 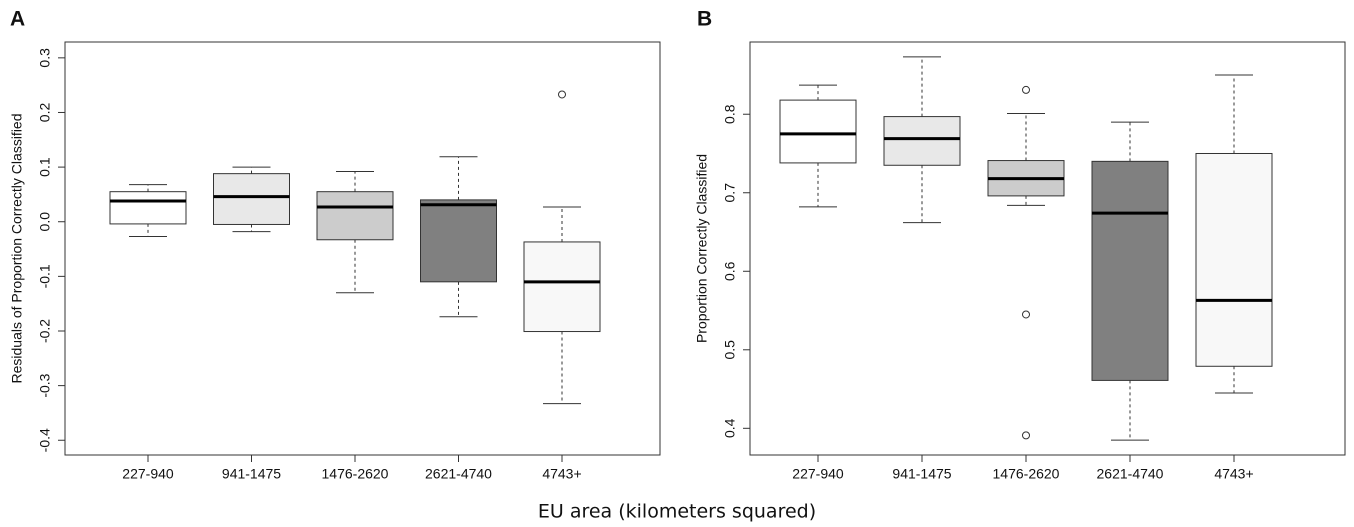 What do you see at coordinates (45, 222) in the screenshot?
I see `y-tick-label: 0.0` at bounding box center [45, 222].